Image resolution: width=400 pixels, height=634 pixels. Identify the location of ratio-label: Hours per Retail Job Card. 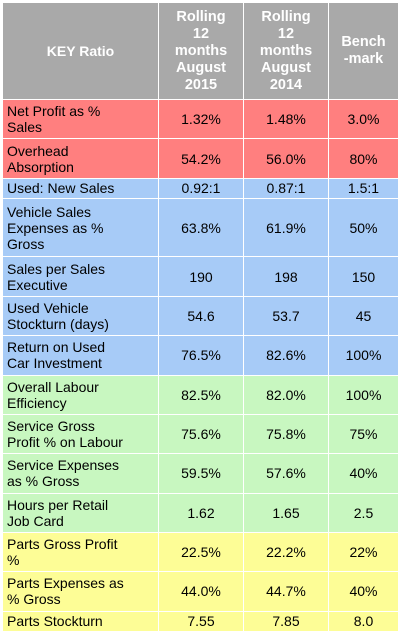
(80, 512).